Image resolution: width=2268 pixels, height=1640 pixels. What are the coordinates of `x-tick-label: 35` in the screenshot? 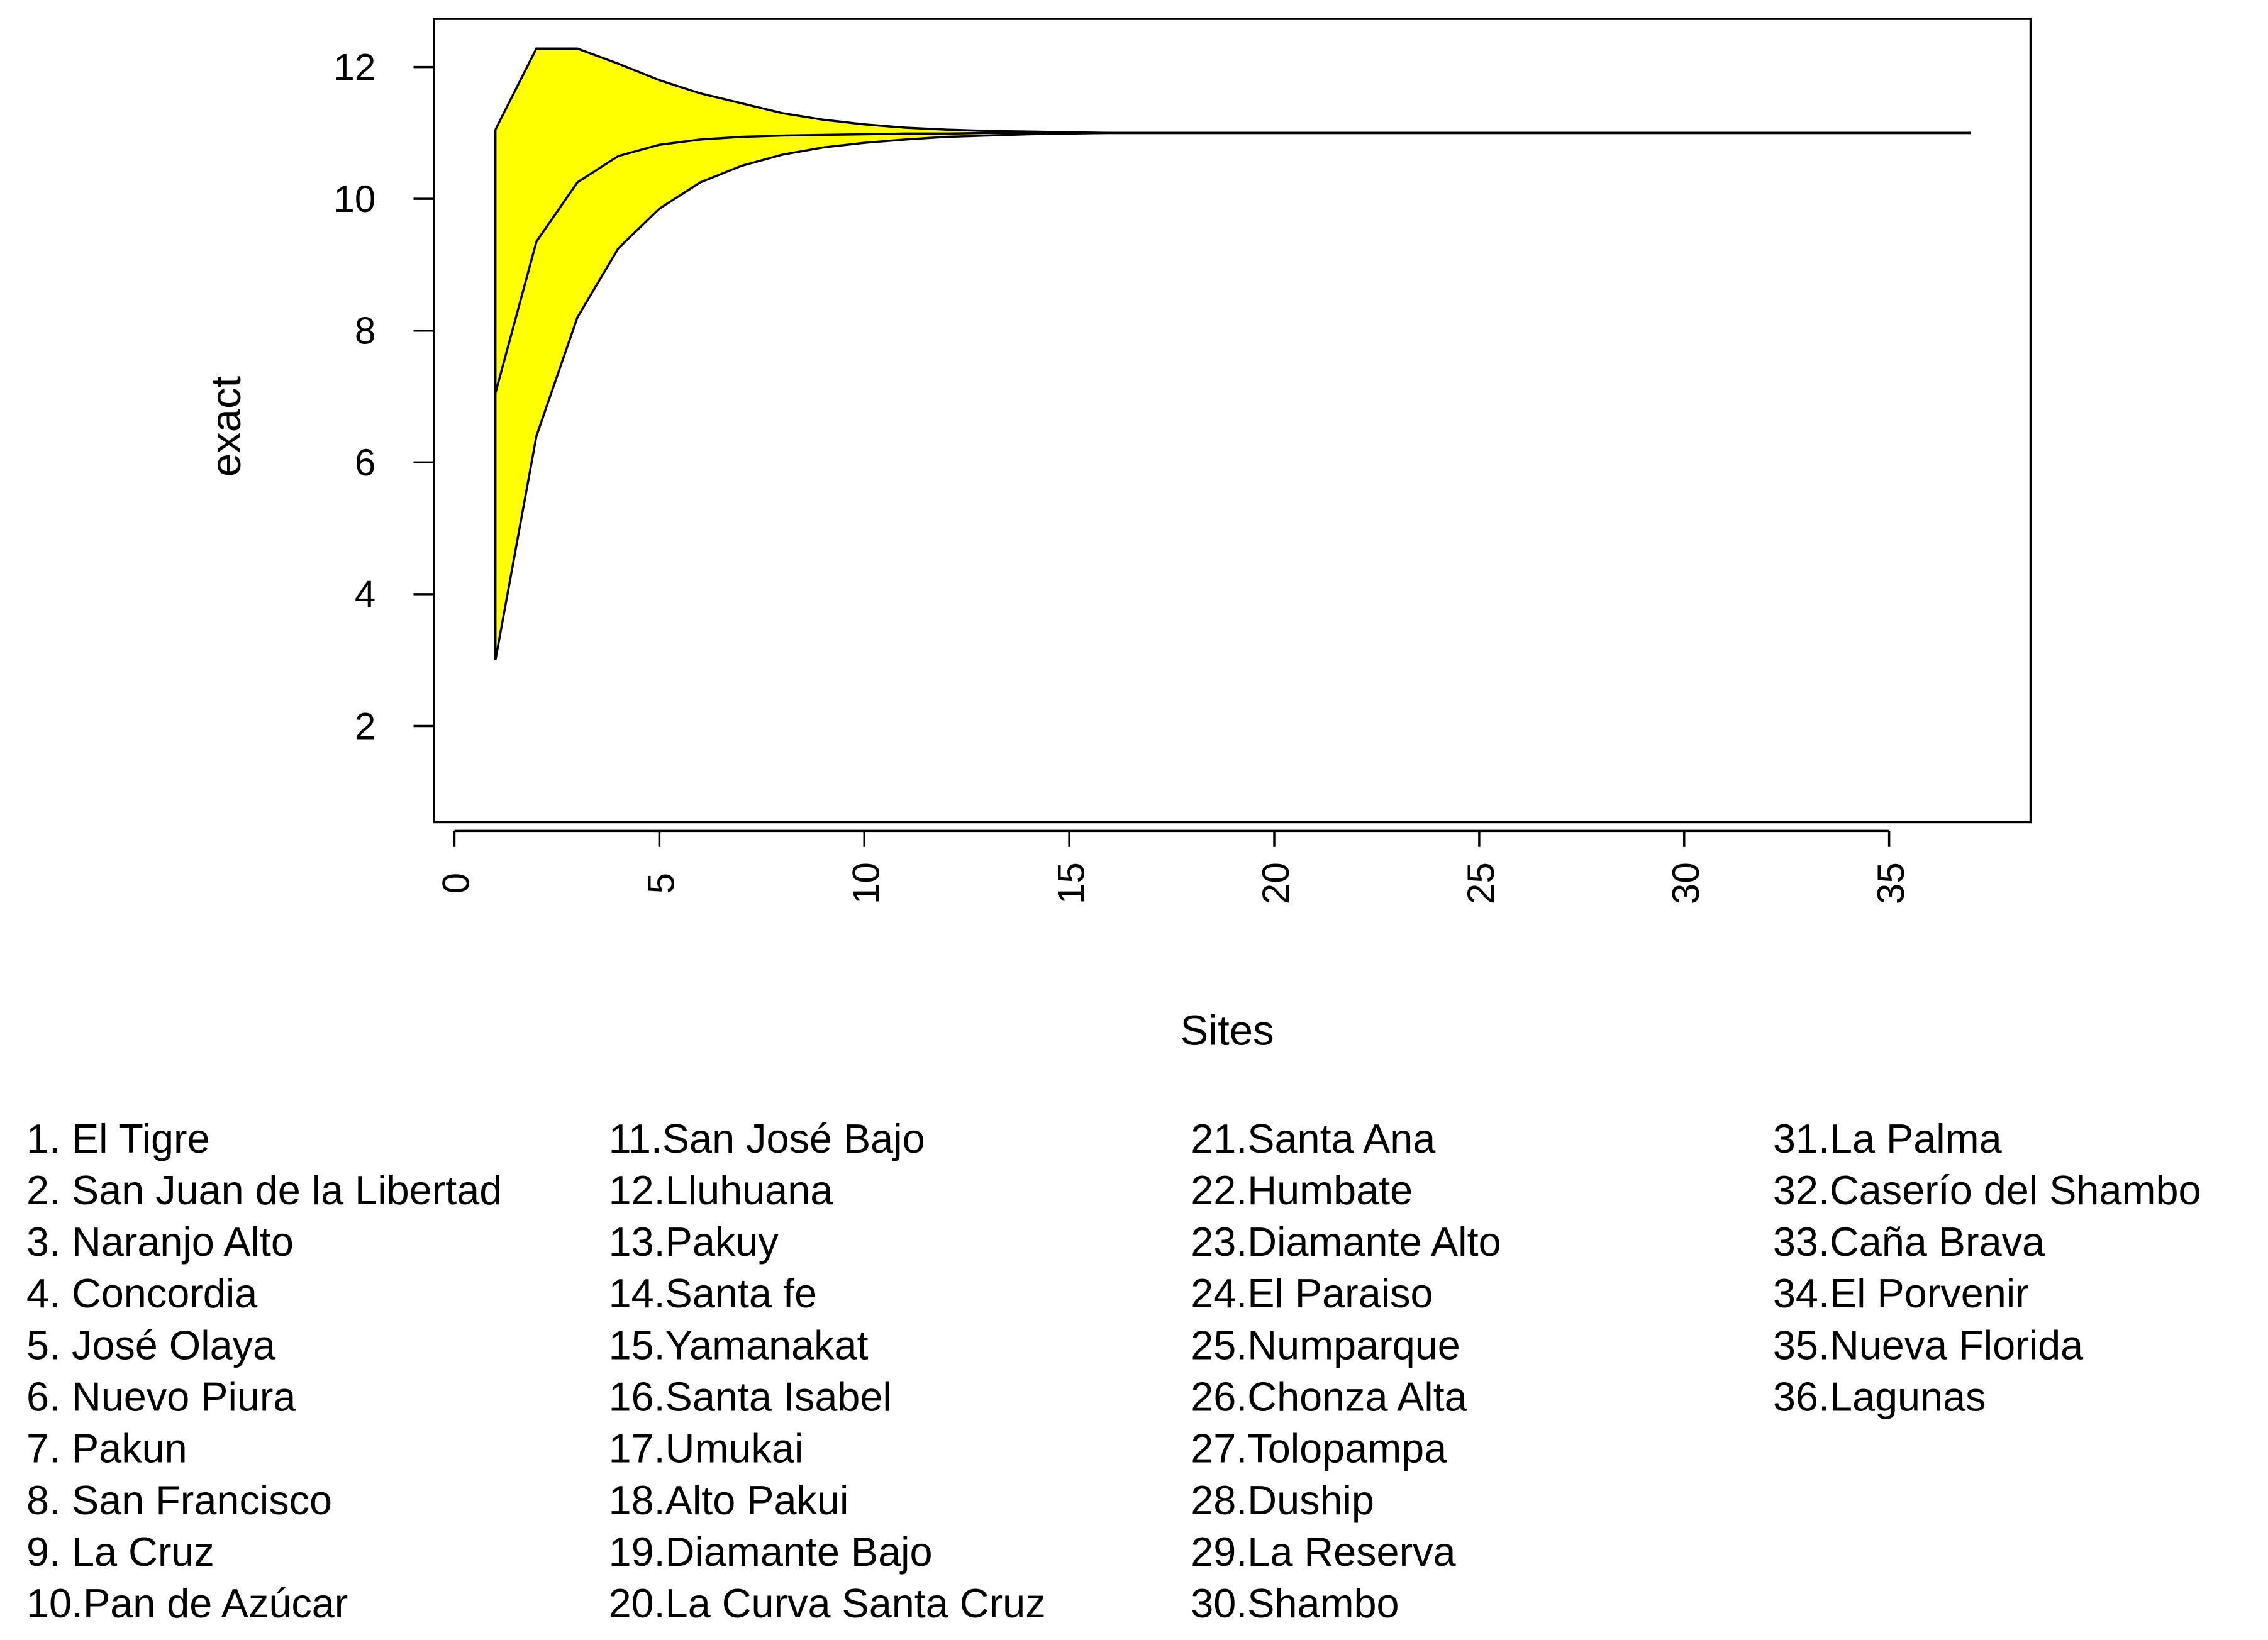 It's located at (1891, 883).